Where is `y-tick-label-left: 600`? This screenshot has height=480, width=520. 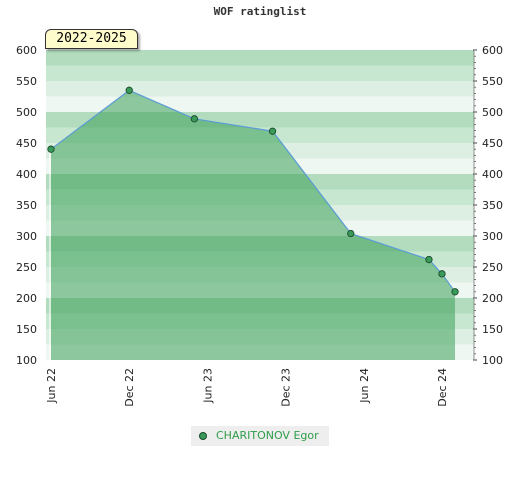 y-tick-label-left: 600 is located at coordinates (26, 50).